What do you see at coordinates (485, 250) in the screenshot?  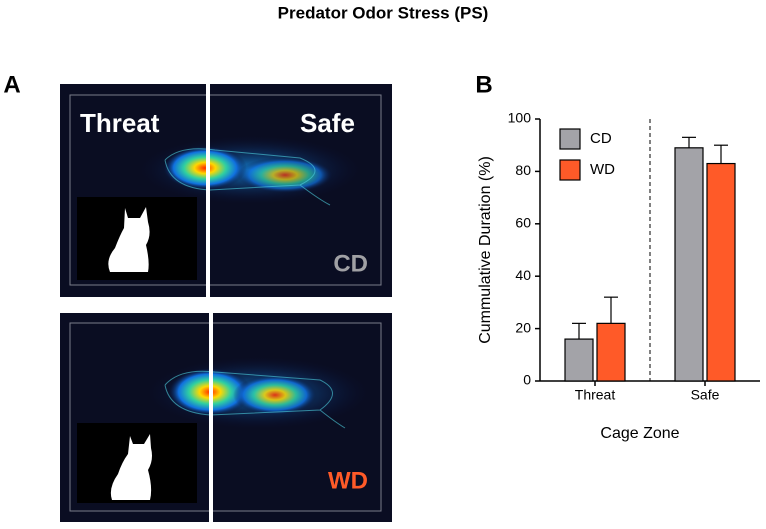 I see `y-axis-title: Cummulative Duration (%)` at bounding box center [485, 250].